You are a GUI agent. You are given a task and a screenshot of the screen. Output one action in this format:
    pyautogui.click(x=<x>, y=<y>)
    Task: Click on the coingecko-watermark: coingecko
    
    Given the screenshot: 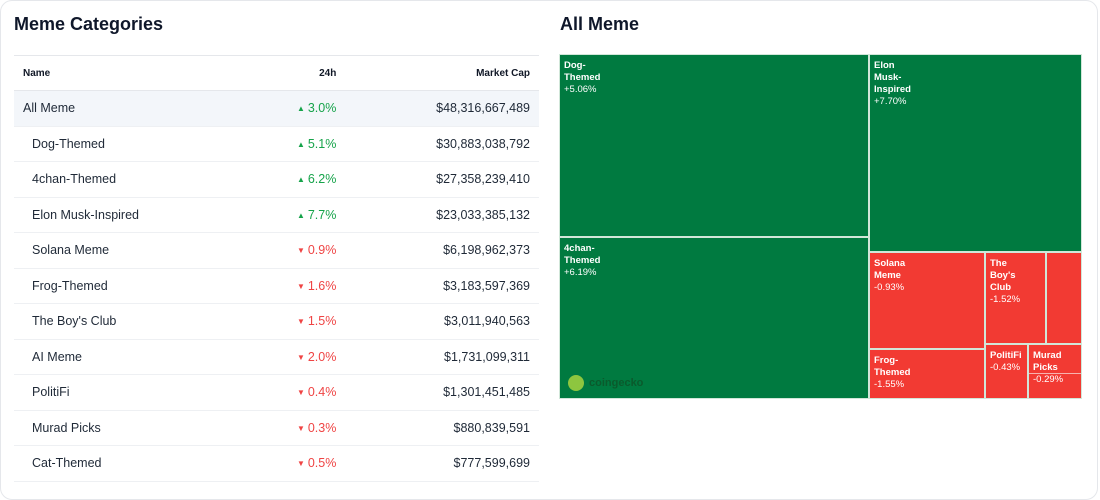 What is the action you would take?
    pyautogui.click(x=605, y=383)
    